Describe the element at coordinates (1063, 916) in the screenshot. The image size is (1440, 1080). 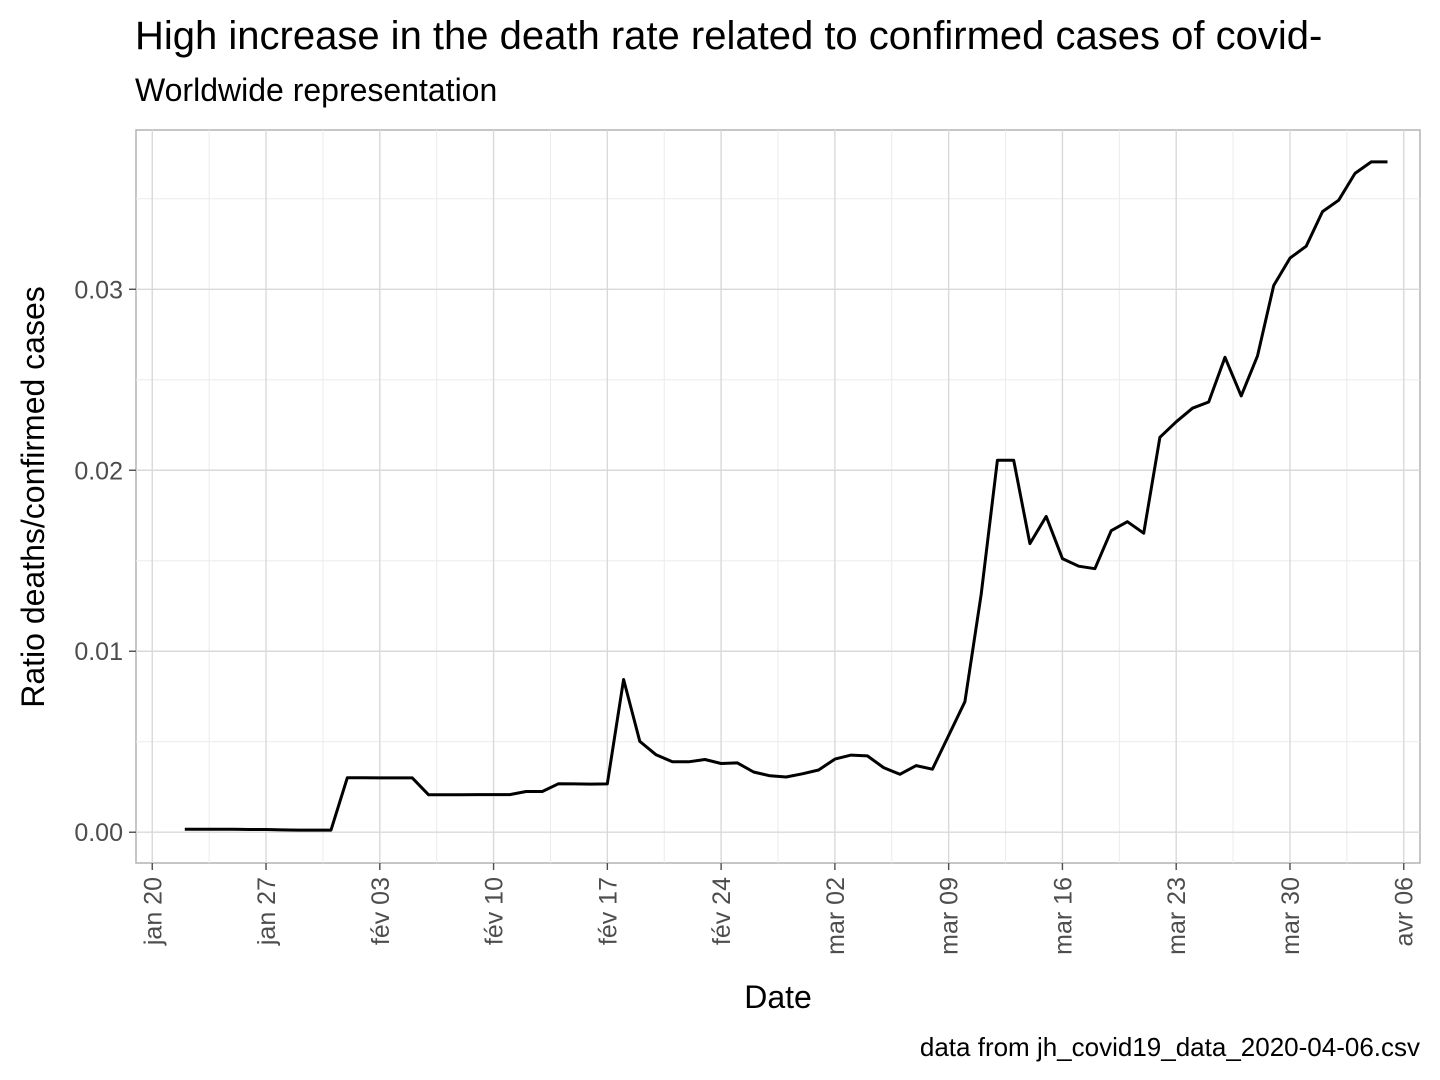
I see `x-tick-label: mar 16` at that location.